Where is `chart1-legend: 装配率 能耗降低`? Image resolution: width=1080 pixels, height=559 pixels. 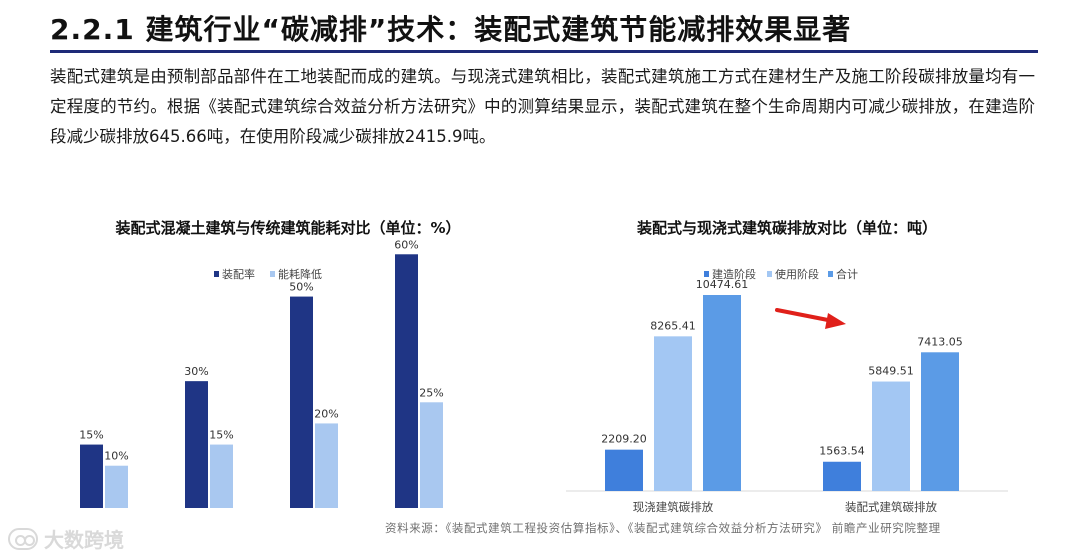
chart1-legend: 装配率 能耗降低 is located at coordinates (268, 274).